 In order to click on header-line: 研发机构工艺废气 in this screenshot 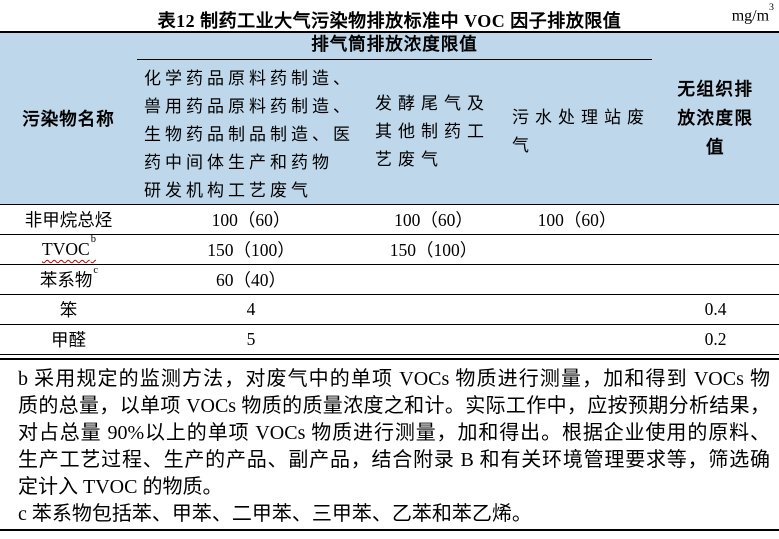, I will do `click(228, 190)`.